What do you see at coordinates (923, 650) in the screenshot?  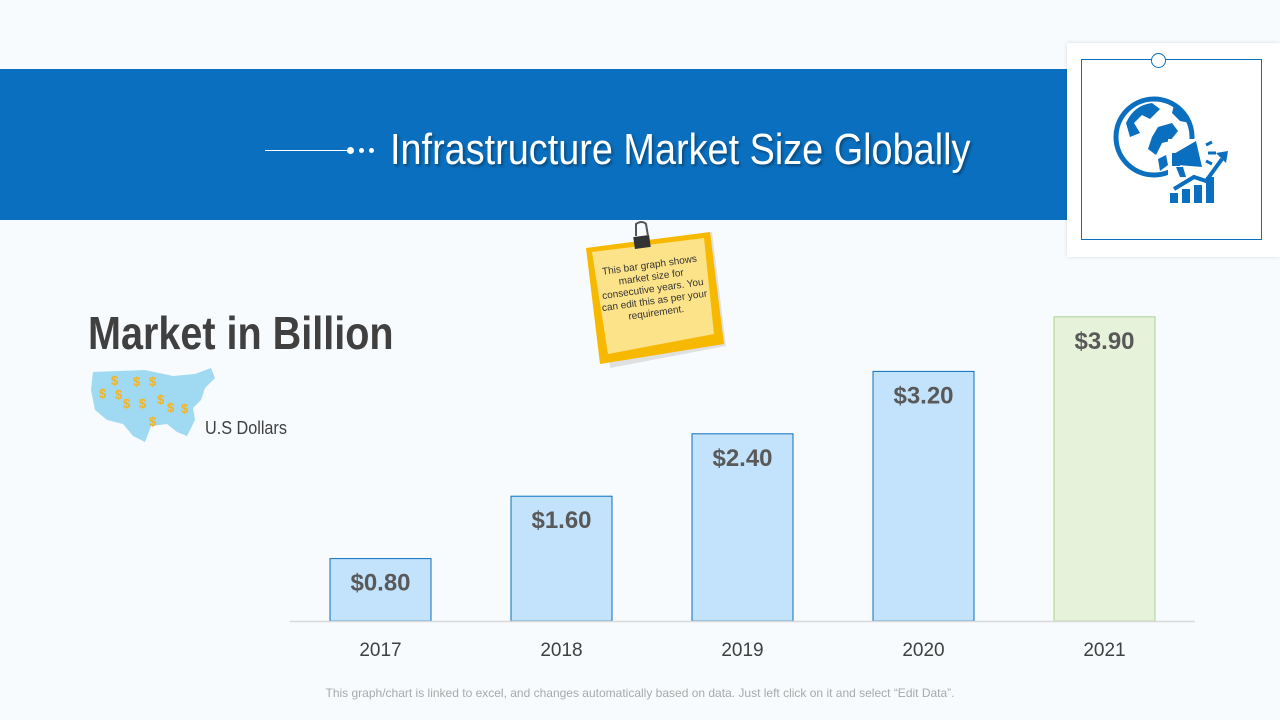 I see `x-tick-label-2020: 2020` at bounding box center [923, 650].